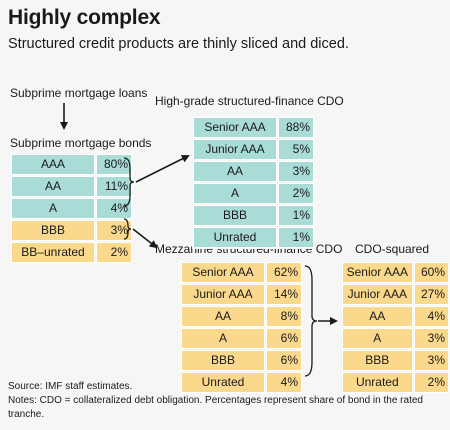 The image size is (450, 430). What do you see at coordinates (296, 149) in the screenshot?
I see `tranche-share: 5%` at bounding box center [296, 149].